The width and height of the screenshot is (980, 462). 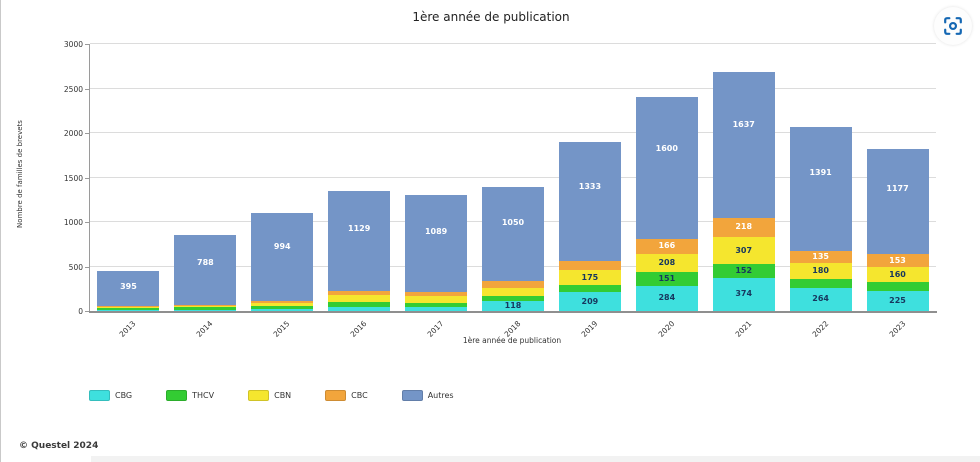 I want to click on segment-value-label: 374, so click(x=744, y=294).